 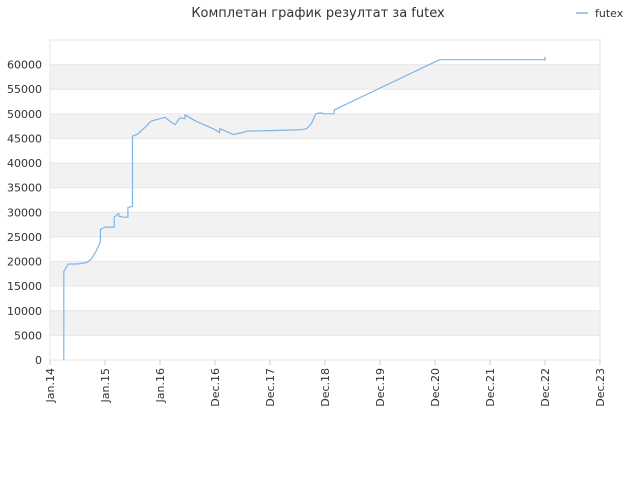 What do you see at coordinates (24, 163) in the screenshot?
I see `y-tick-label: 40000` at bounding box center [24, 163].